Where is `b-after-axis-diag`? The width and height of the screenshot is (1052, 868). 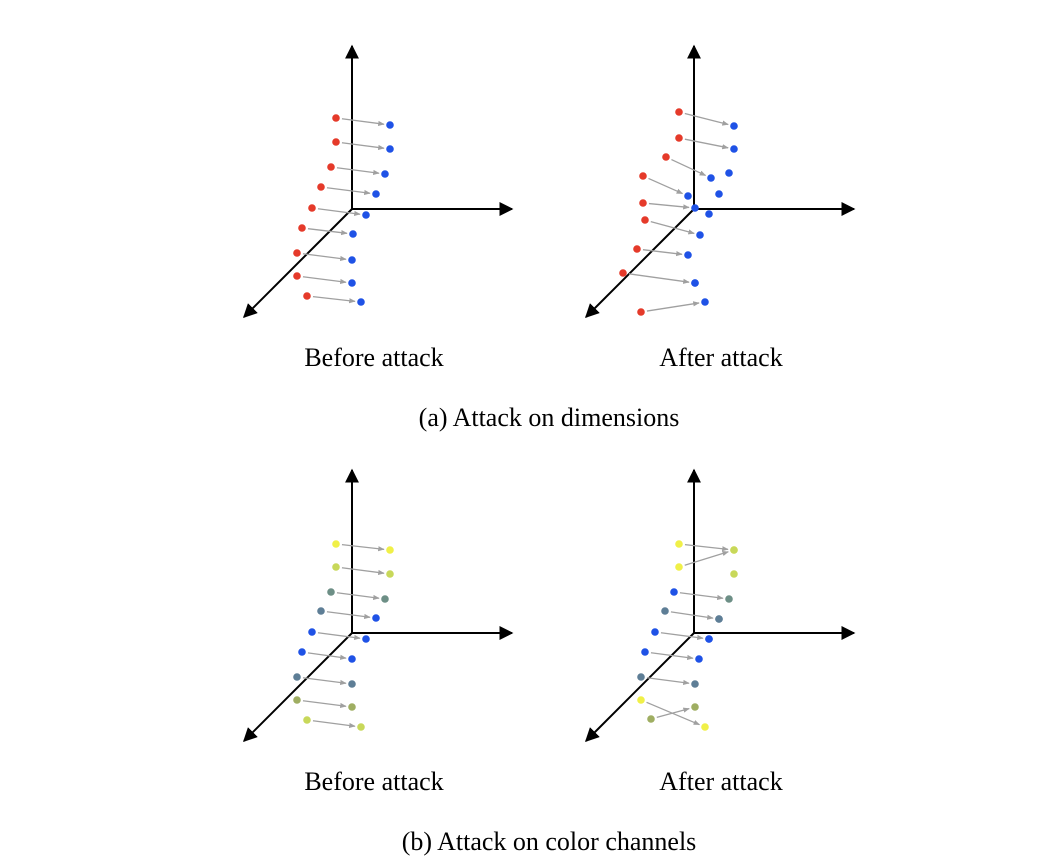 b-after-axis-diag is located at coordinates (640, 687).